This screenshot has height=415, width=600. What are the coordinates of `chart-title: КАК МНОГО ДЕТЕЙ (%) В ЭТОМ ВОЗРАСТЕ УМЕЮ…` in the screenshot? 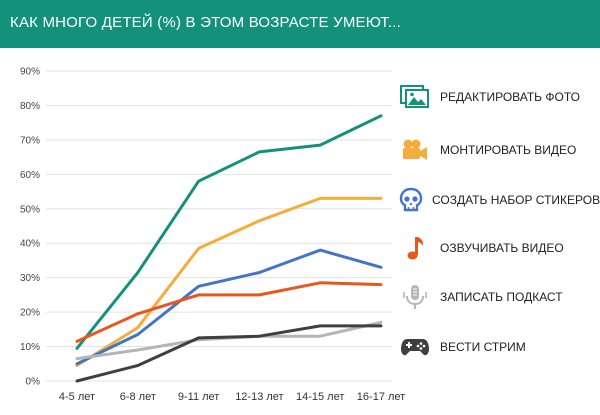 It's located at (206, 22).